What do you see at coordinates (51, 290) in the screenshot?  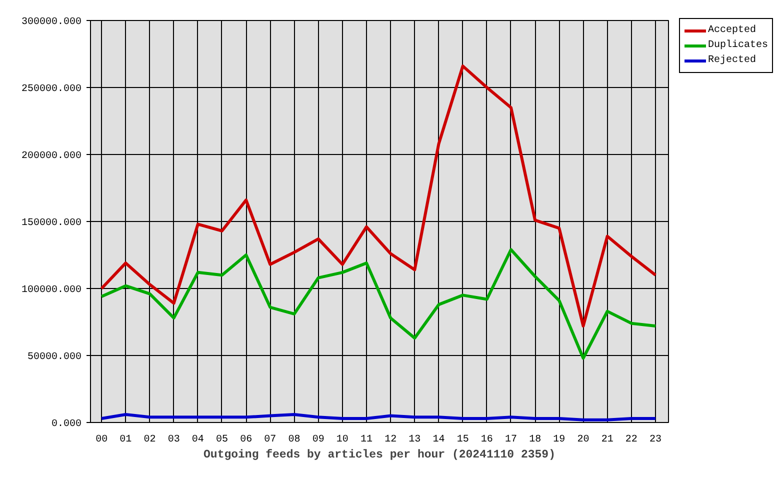 I see `y-tick-label: 100000.000` at bounding box center [51, 290].